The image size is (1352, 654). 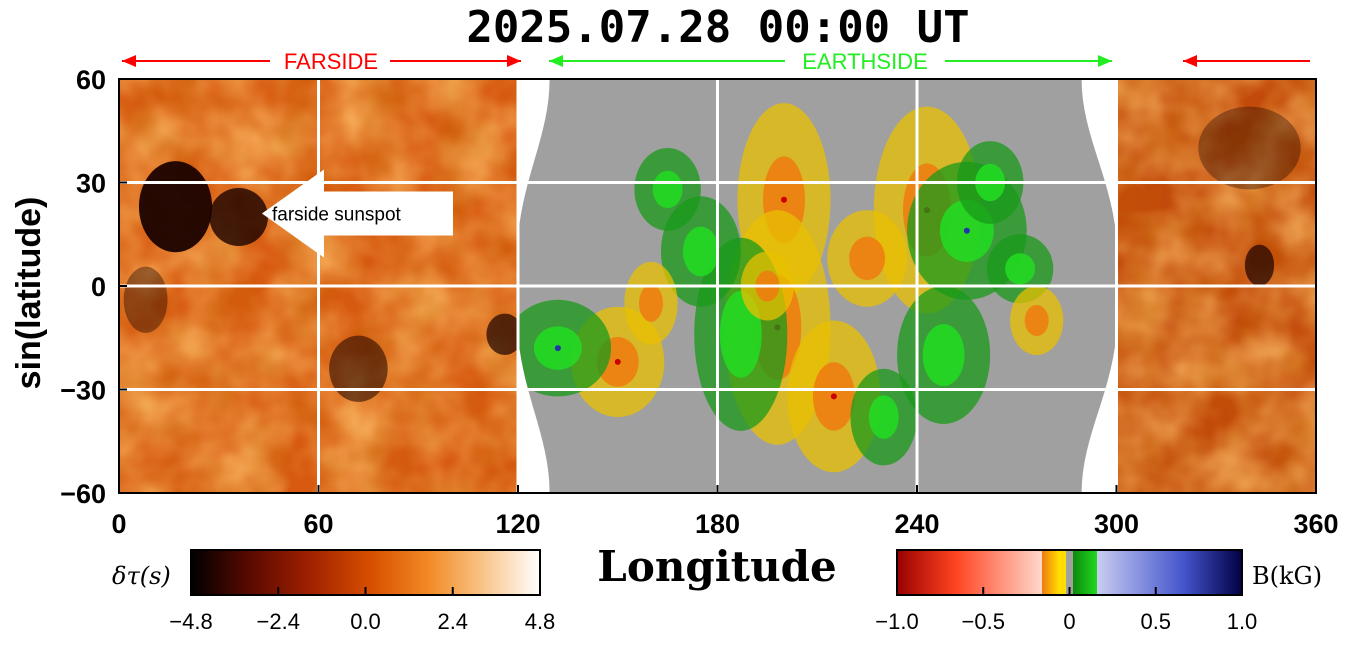 I want to click on x-tick-label: 120, so click(x=517, y=524).